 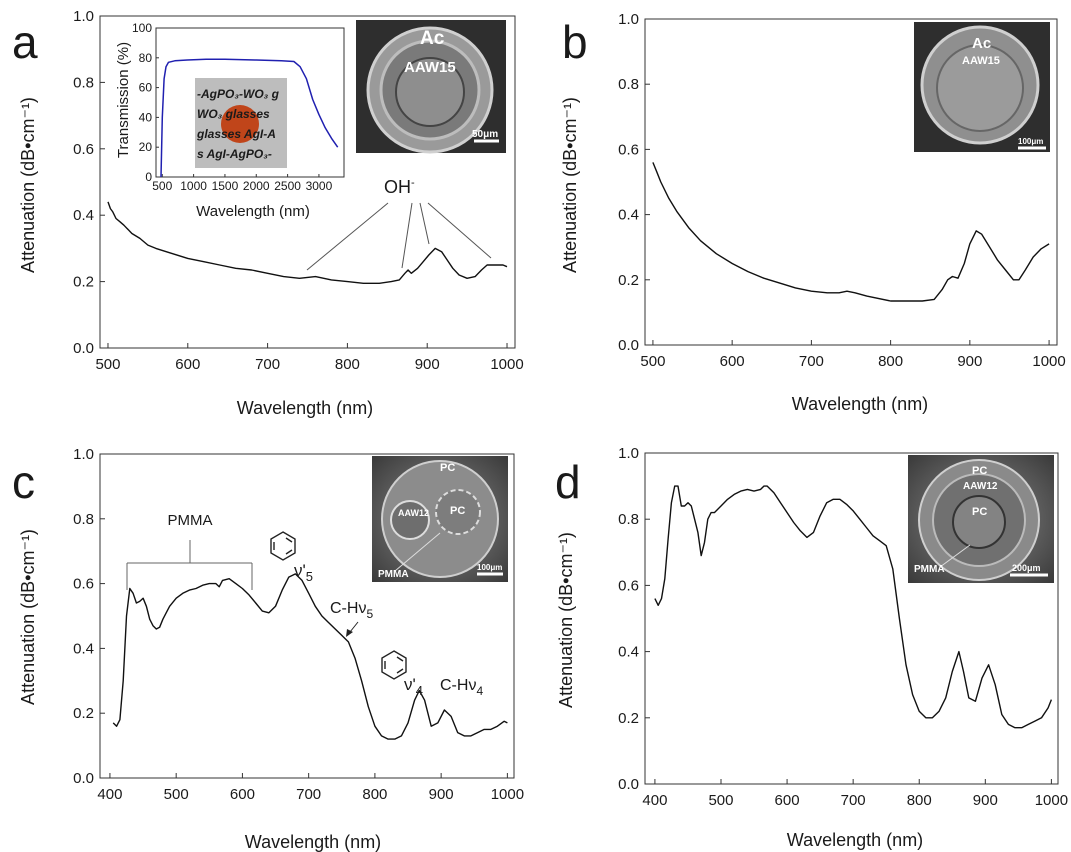 What do you see at coordinates (83, 82) in the screenshot?
I see `plot-a-y-tick-label: 0.8` at bounding box center [83, 82].